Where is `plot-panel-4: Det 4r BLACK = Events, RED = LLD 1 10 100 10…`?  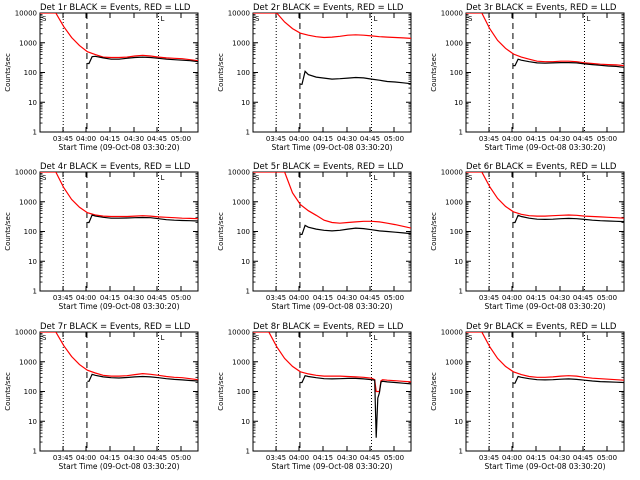 plot-panel-4: Det 4r BLACK = Events, RED = LLD 1 10 100 10… is located at coordinates (101, 236).